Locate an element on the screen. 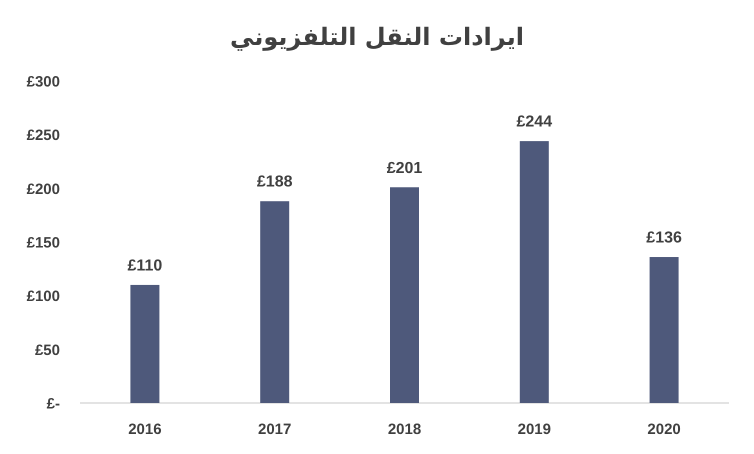 The width and height of the screenshot is (754, 454). data-label: £201 is located at coordinates (404, 168).